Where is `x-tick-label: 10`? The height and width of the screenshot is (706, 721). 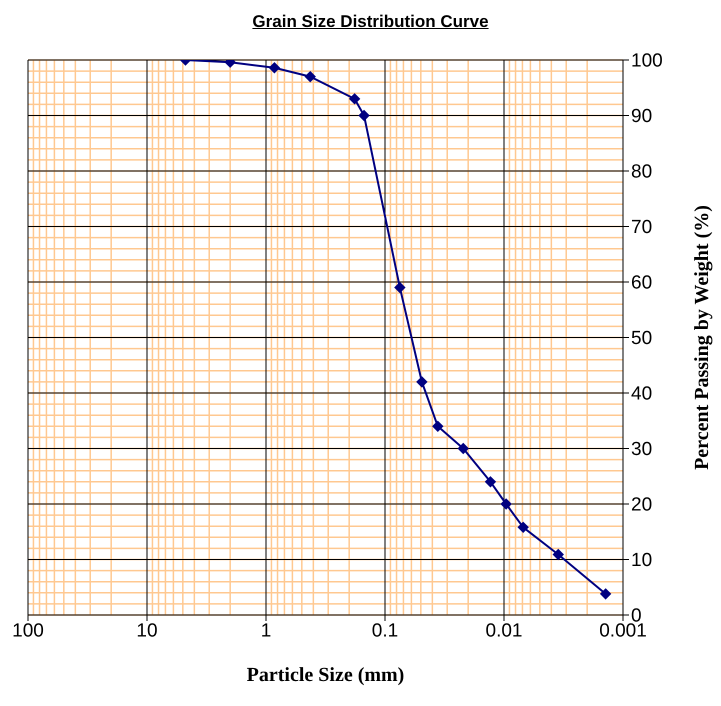 x-tick-label: 10 is located at coordinates (147, 631).